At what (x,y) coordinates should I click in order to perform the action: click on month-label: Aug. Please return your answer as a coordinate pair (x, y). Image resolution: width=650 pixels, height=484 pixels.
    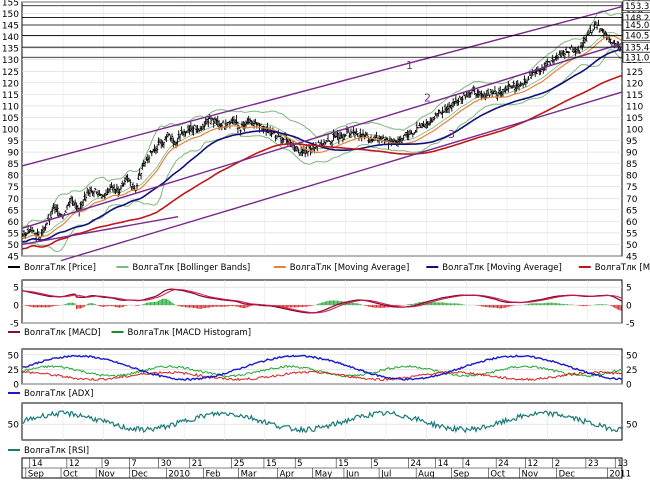
    Looking at the image, I should click on (426, 475).